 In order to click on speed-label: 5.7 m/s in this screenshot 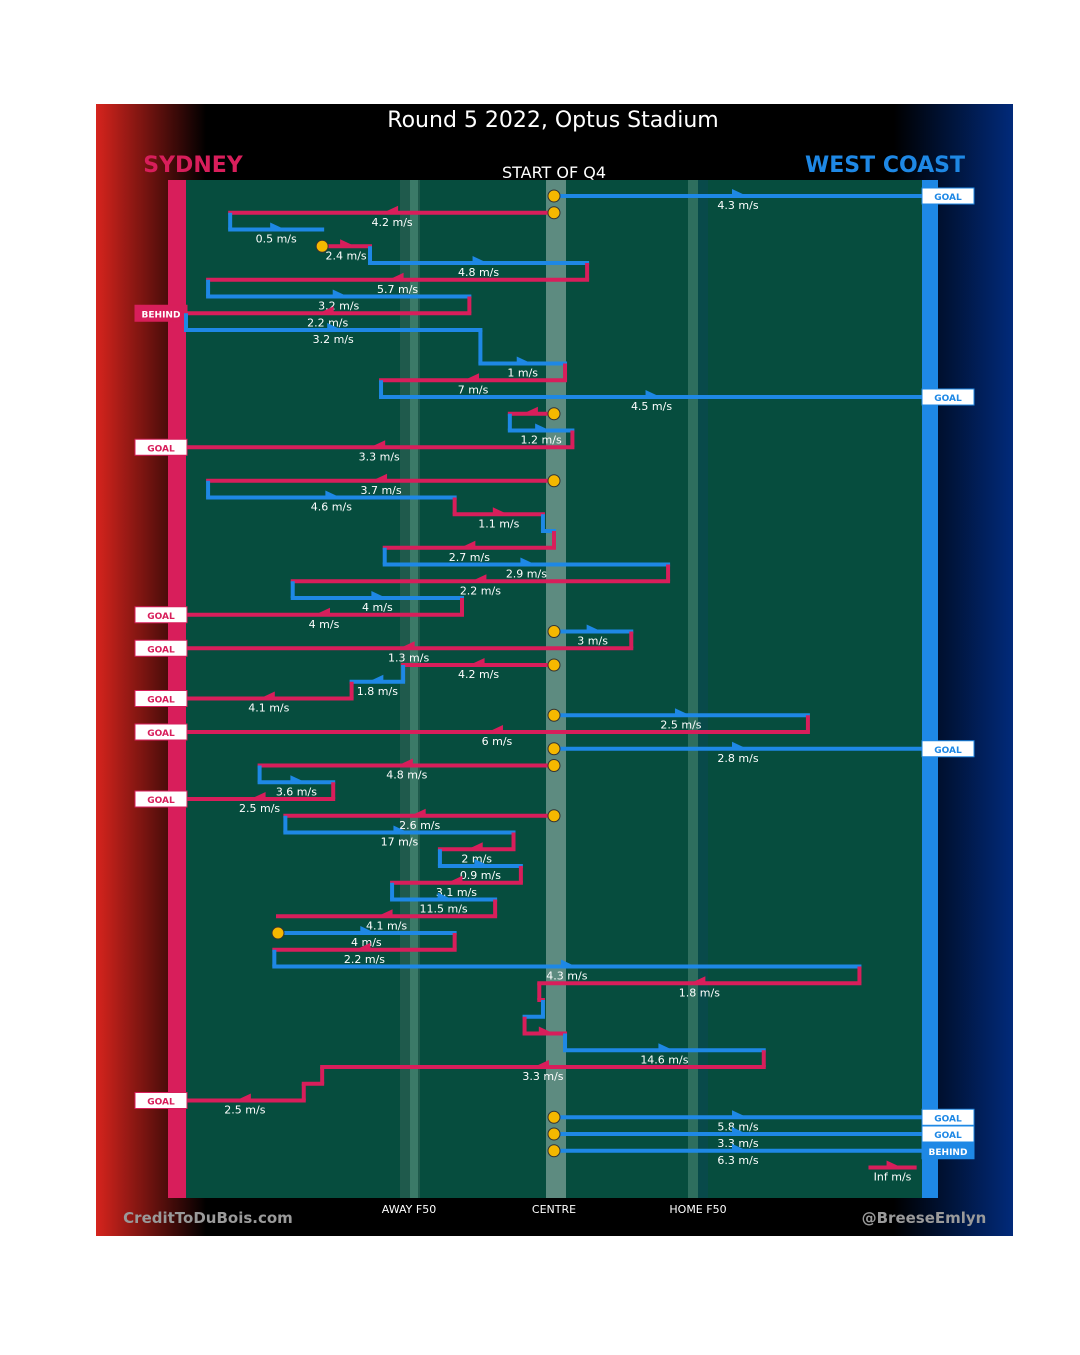, I will do `click(397, 289)`.